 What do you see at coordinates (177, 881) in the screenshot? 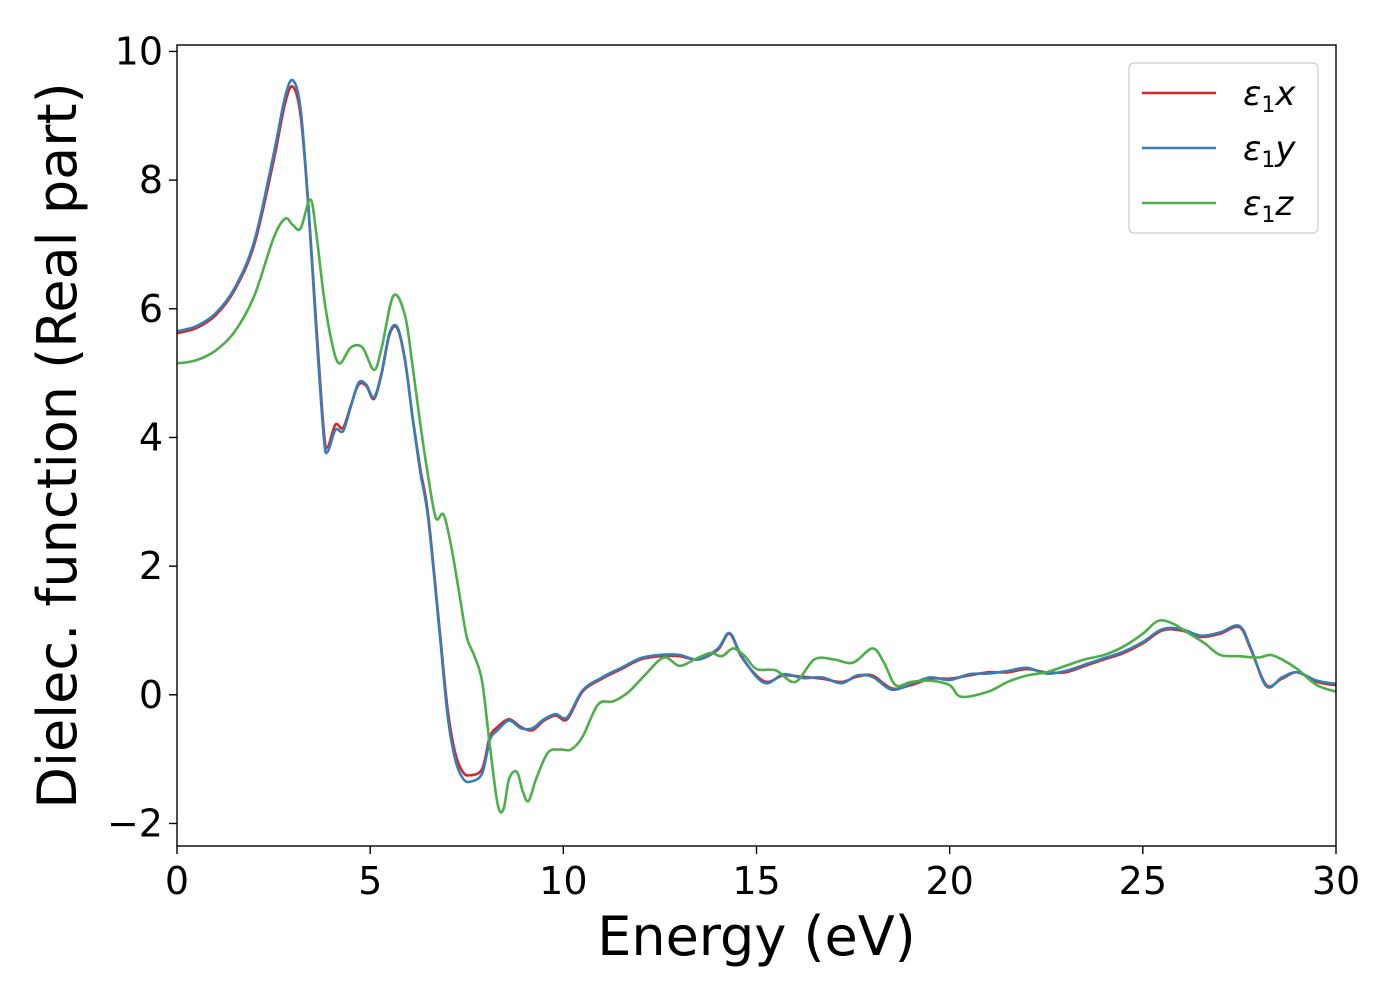
I see `x-tick-label: 0` at bounding box center [177, 881].